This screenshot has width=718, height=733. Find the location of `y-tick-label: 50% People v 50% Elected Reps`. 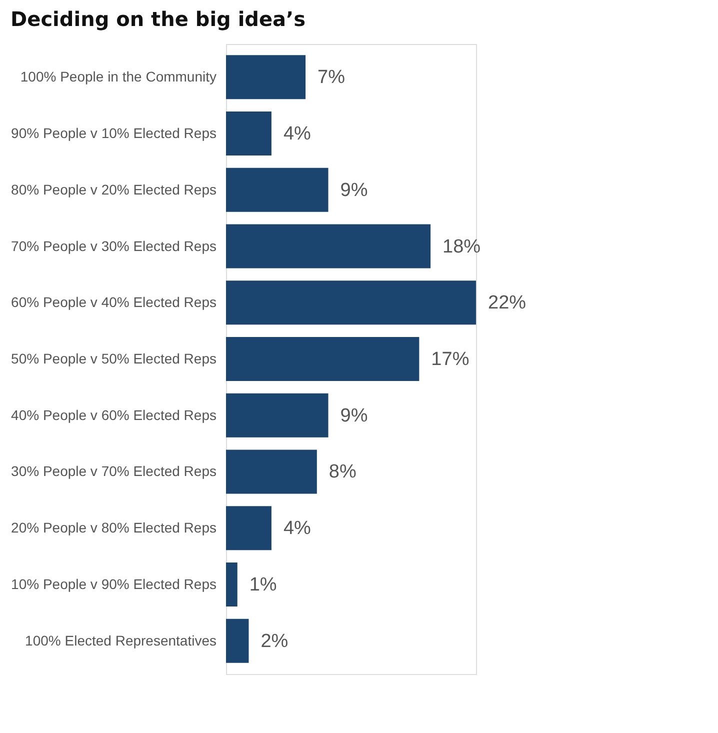

y-tick-label: 50% People v 50% Elected Reps is located at coordinates (113, 358).